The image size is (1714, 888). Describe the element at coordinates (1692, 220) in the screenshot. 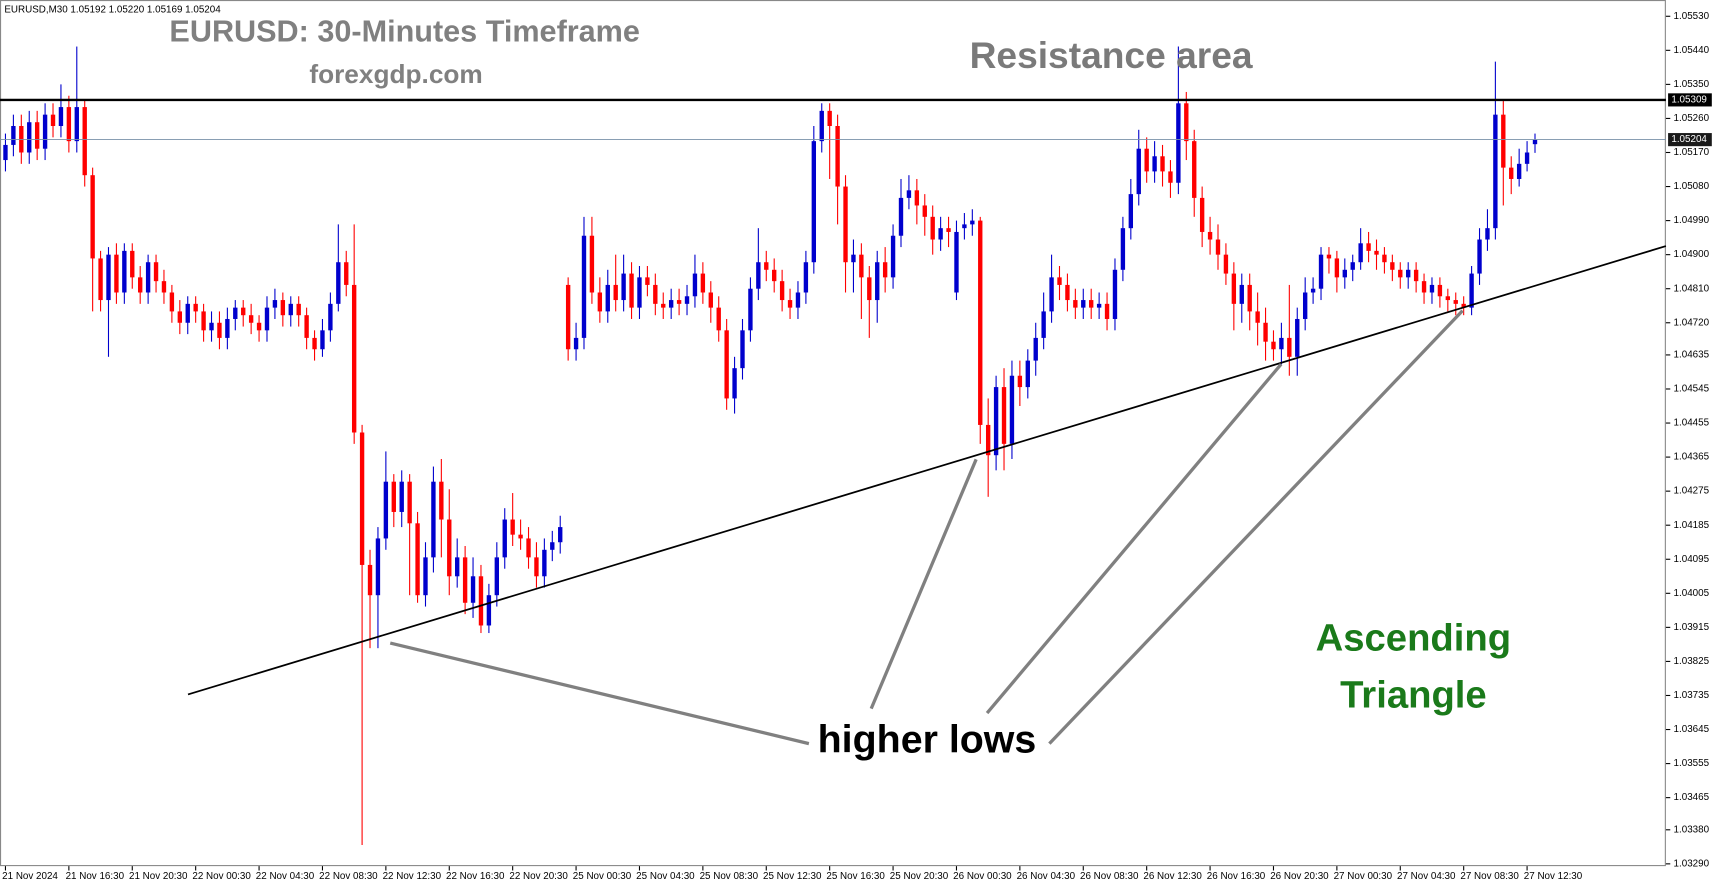

I see `y-tick-label: 1.04990` at that location.